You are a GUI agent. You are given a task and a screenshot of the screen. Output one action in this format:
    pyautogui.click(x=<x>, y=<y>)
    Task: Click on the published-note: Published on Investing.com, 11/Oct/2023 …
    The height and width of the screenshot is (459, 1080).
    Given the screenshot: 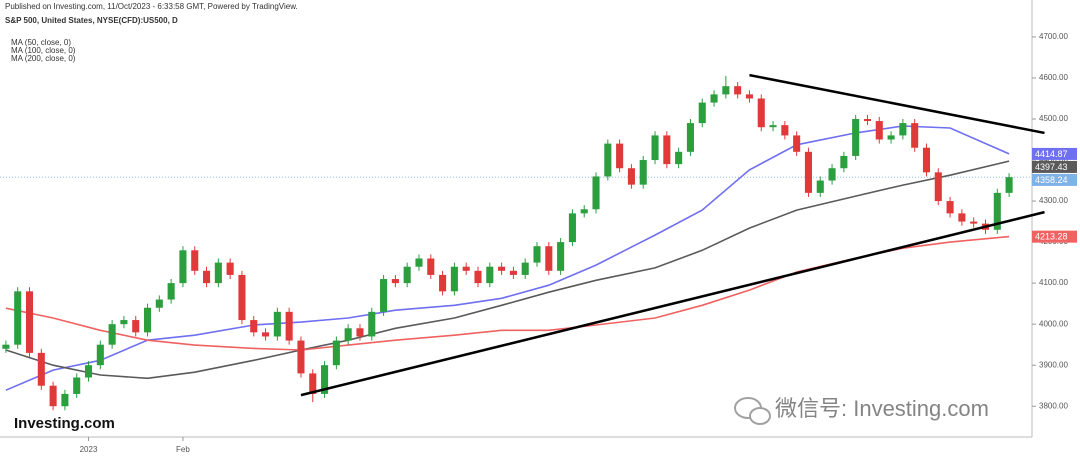 What is the action you would take?
    pyautogui.click(x=151, y=6)
    